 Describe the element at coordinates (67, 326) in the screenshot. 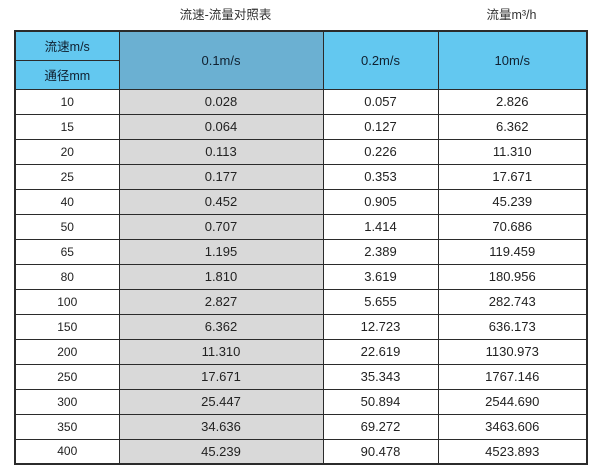

I see `cell-diameter: 150` at that location.